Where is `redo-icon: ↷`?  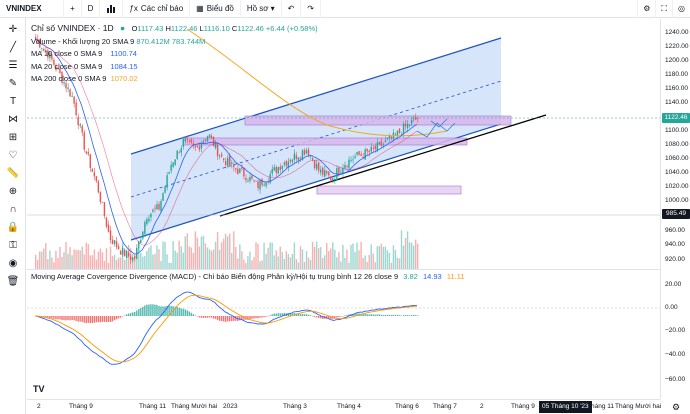
redo-icon: ↷ is located at coordinates (311, 9).